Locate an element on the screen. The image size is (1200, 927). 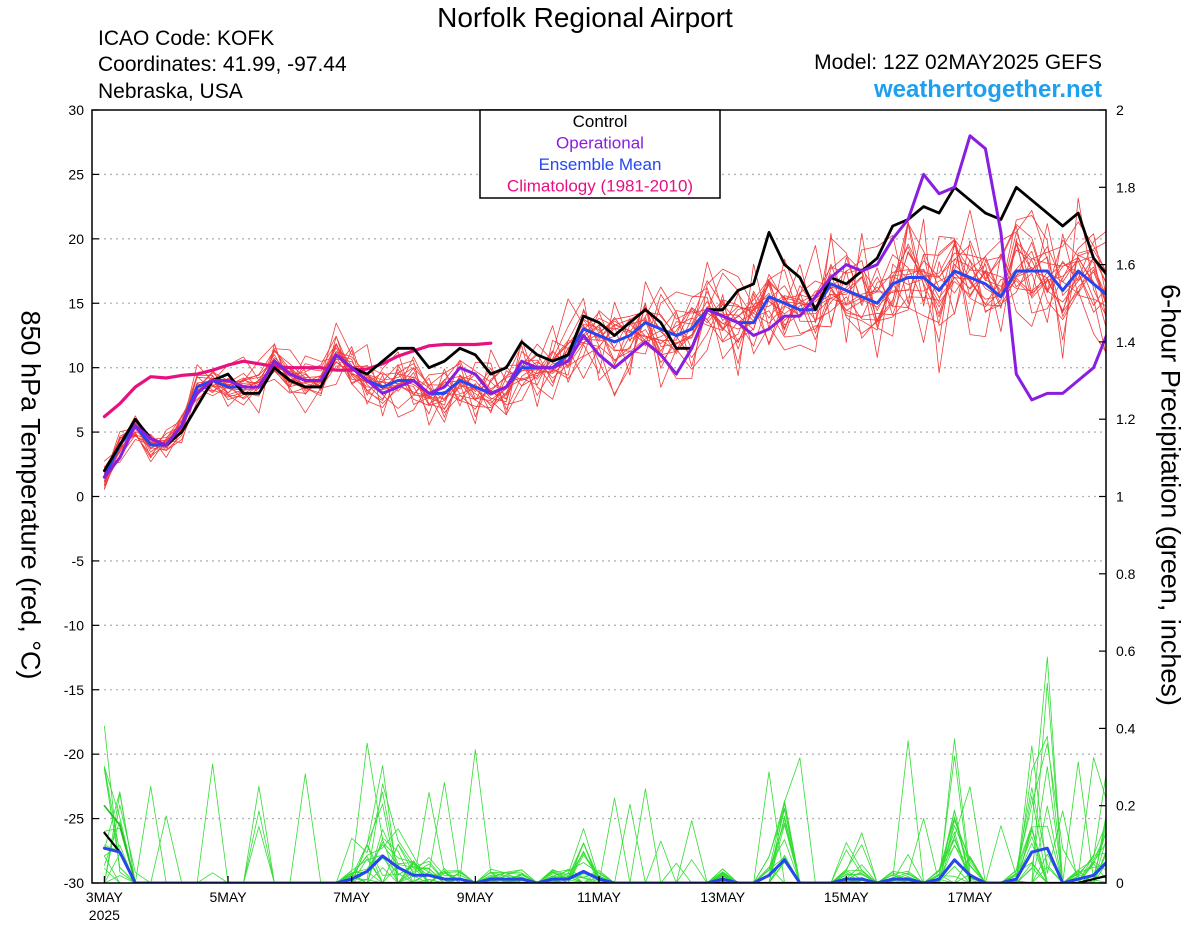
legend-box is located at coordinates (600, 154).